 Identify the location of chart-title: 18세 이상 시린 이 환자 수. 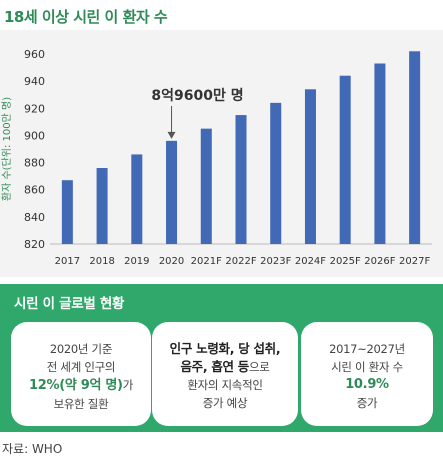
(86, 17).